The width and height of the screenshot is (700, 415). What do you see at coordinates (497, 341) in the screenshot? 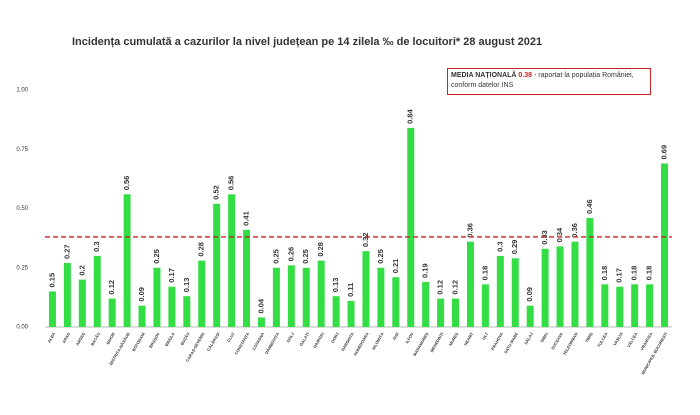
I see `x-tick-label: PRAHOVA` at bounding box center [497, 341].